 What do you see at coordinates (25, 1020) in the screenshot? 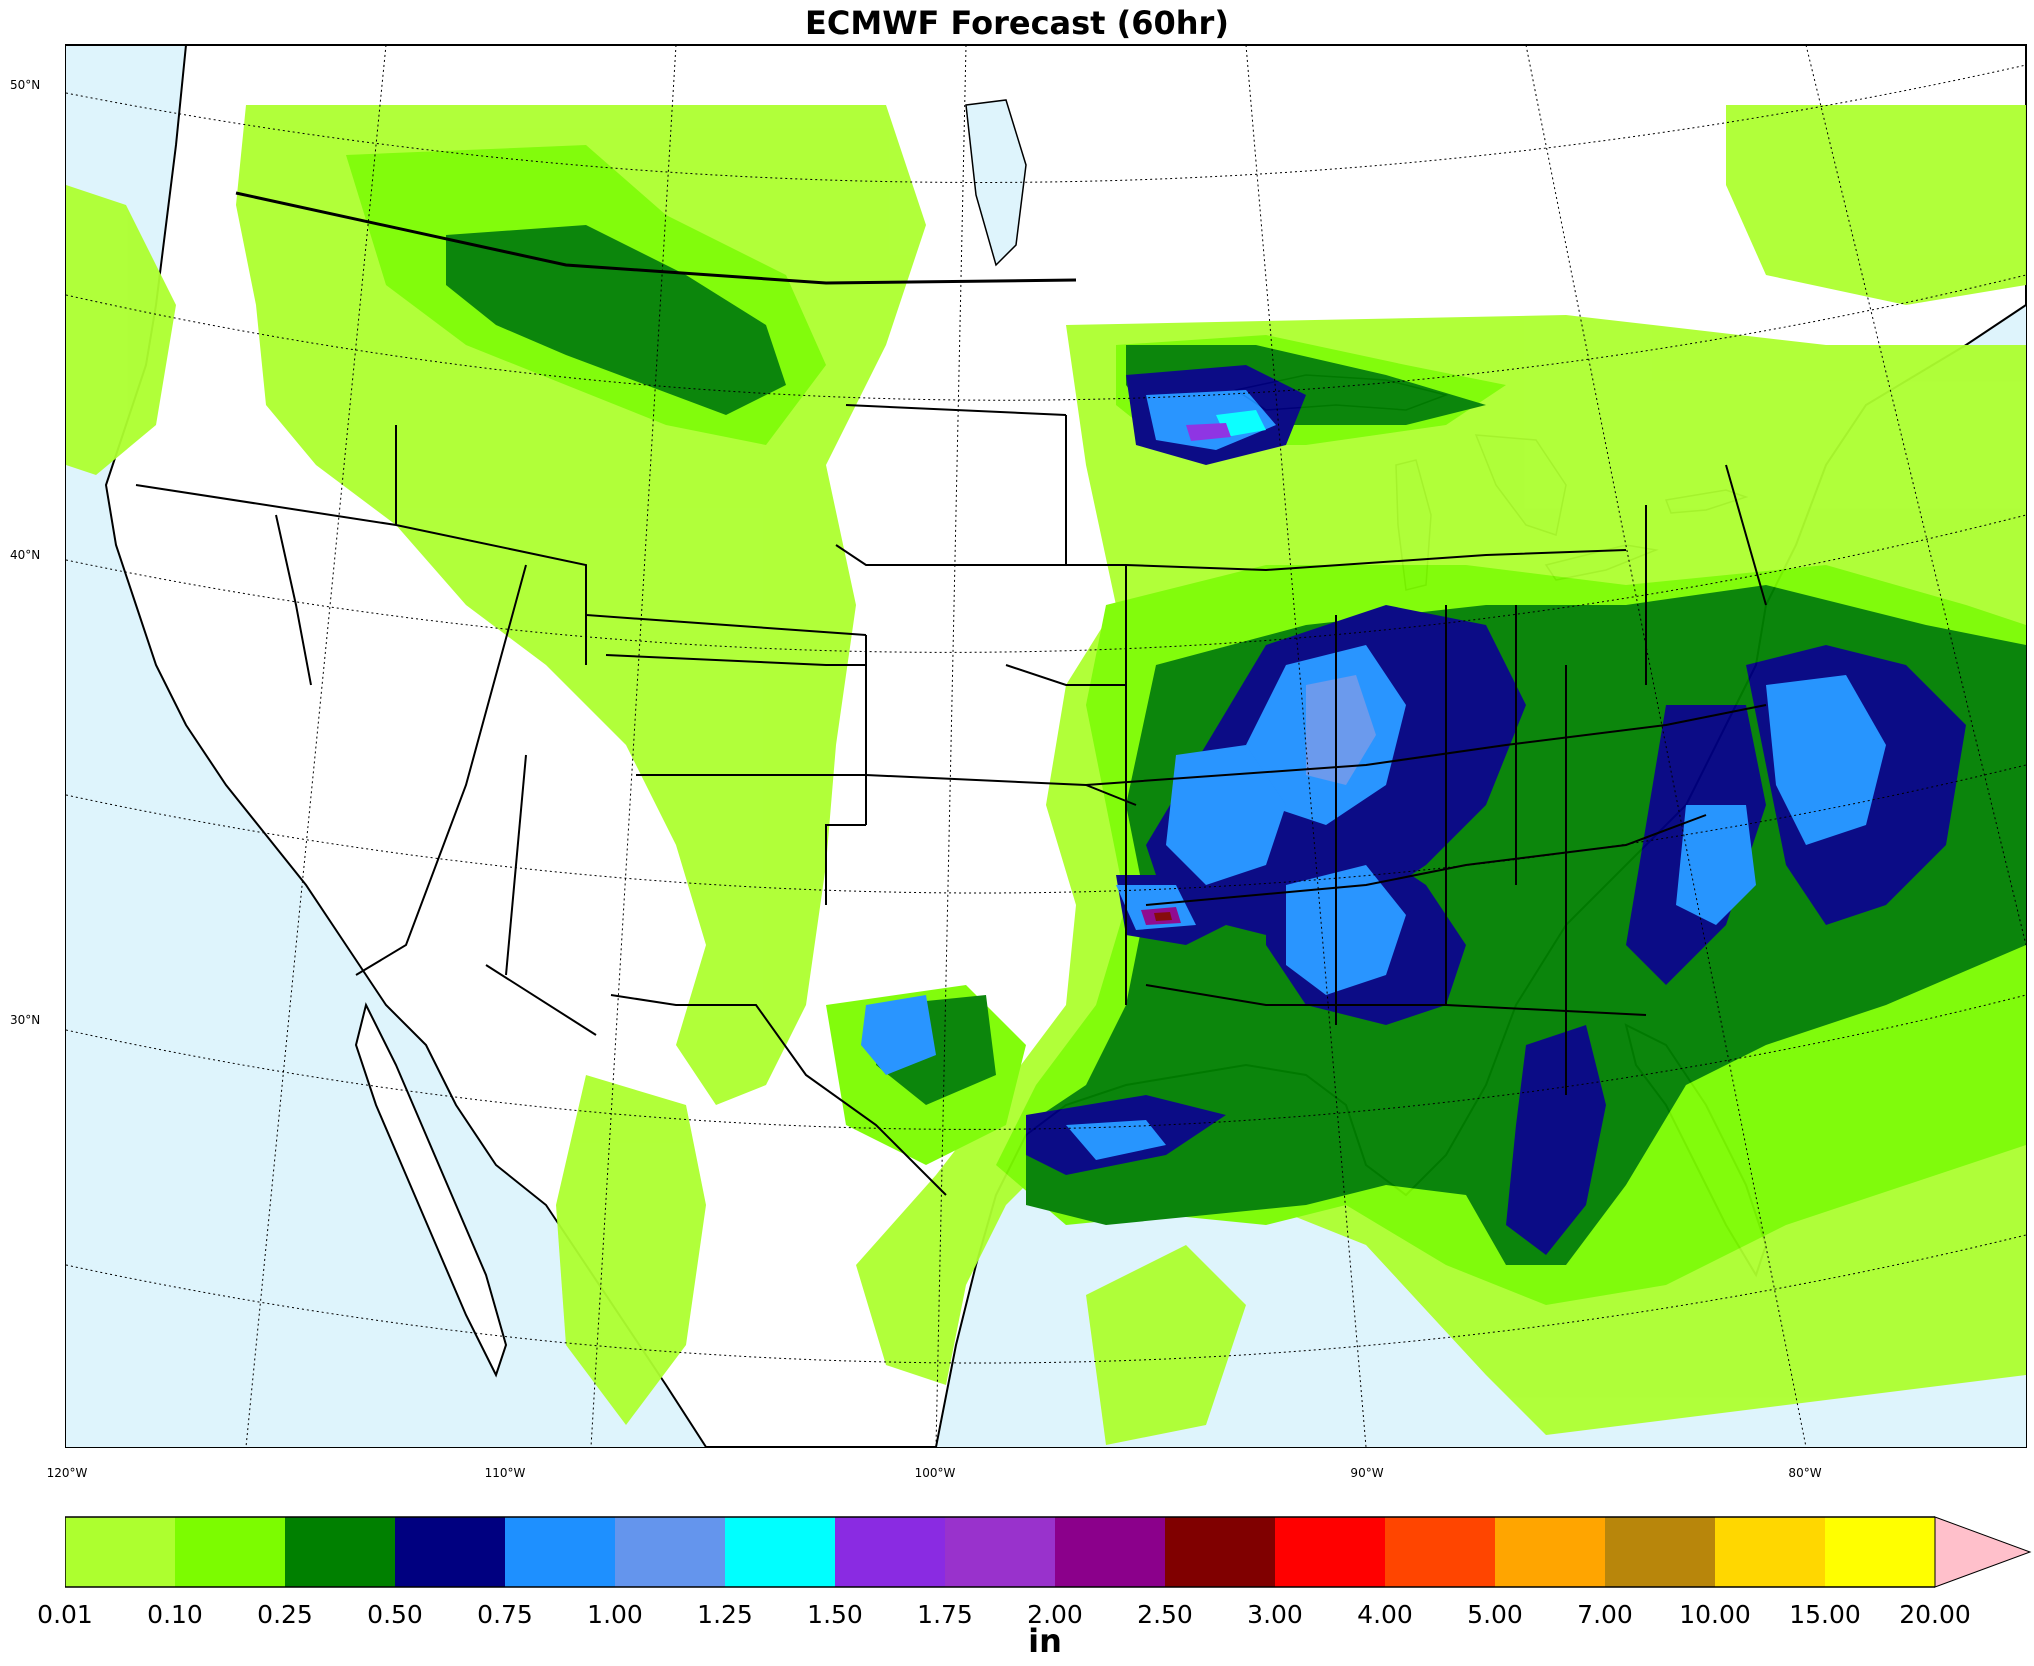
I see `latitude-label-30n: 30°N` at bounding box center [25, 1020].